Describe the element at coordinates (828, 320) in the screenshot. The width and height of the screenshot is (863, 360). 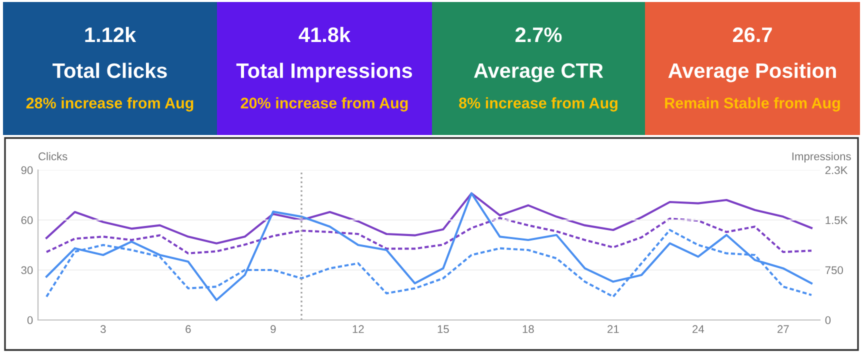
I see `y2-tick-label: 0` at that location.